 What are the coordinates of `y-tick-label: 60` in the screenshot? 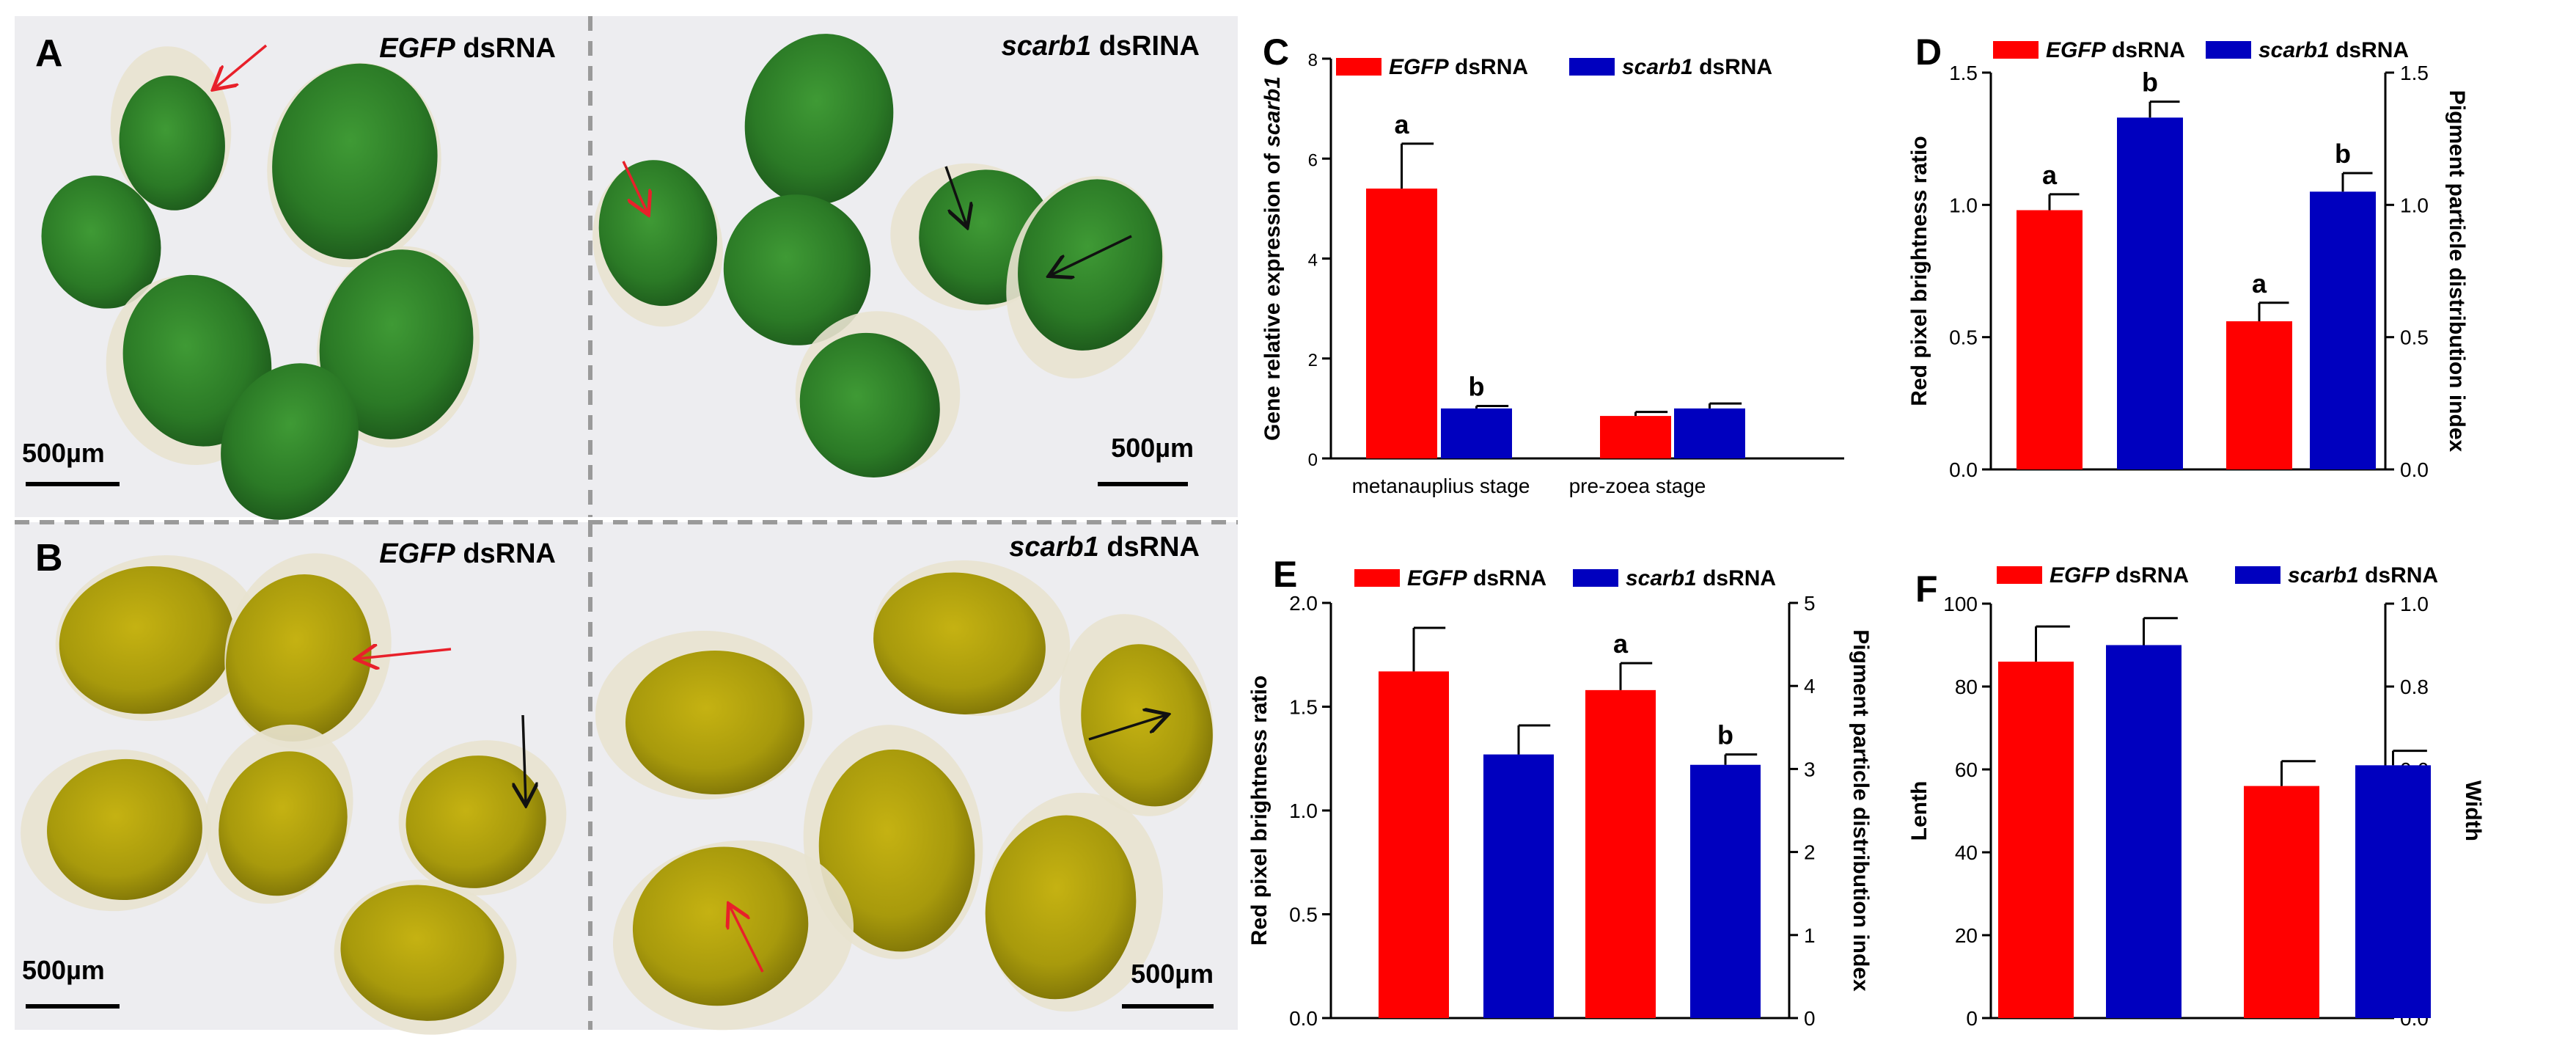 It's located at (1967, 769).